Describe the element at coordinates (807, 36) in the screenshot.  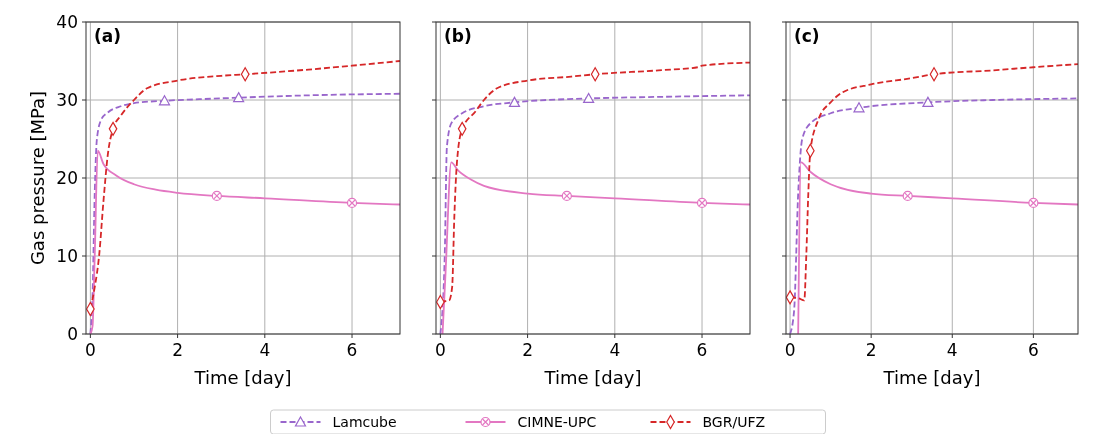
I see `chart-title: (c)` at that location.